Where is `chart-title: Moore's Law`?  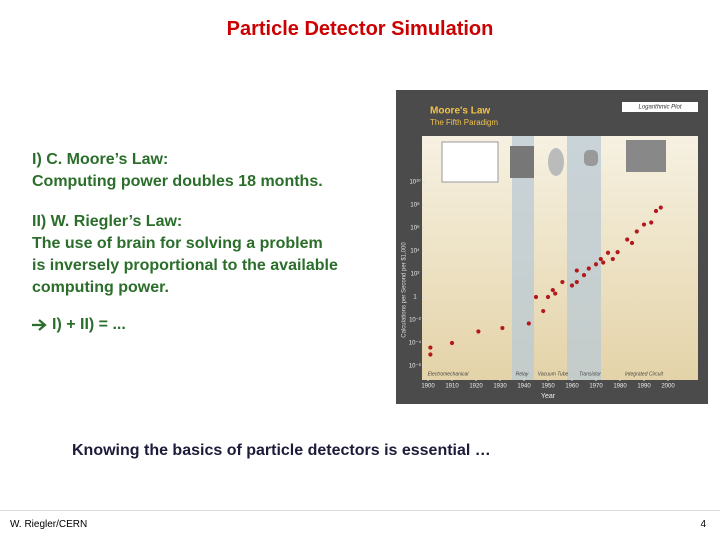
chart-title: Moore's Law is located at coordinates (460, 111).